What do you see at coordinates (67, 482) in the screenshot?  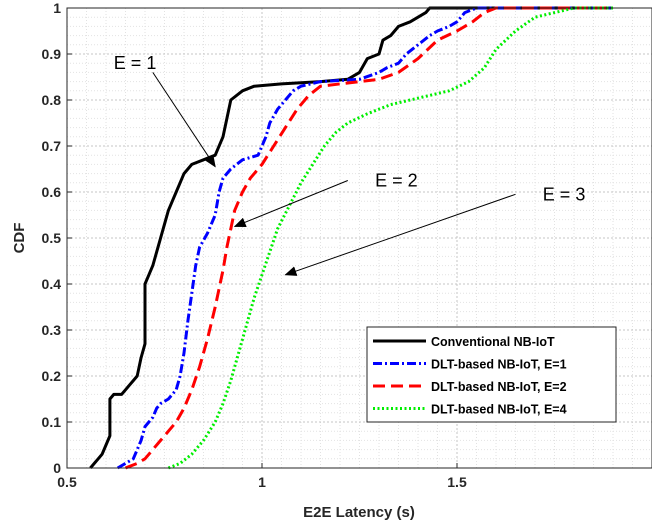 I see `x-tick-label: 0.5` at bounding box center [67, 482].